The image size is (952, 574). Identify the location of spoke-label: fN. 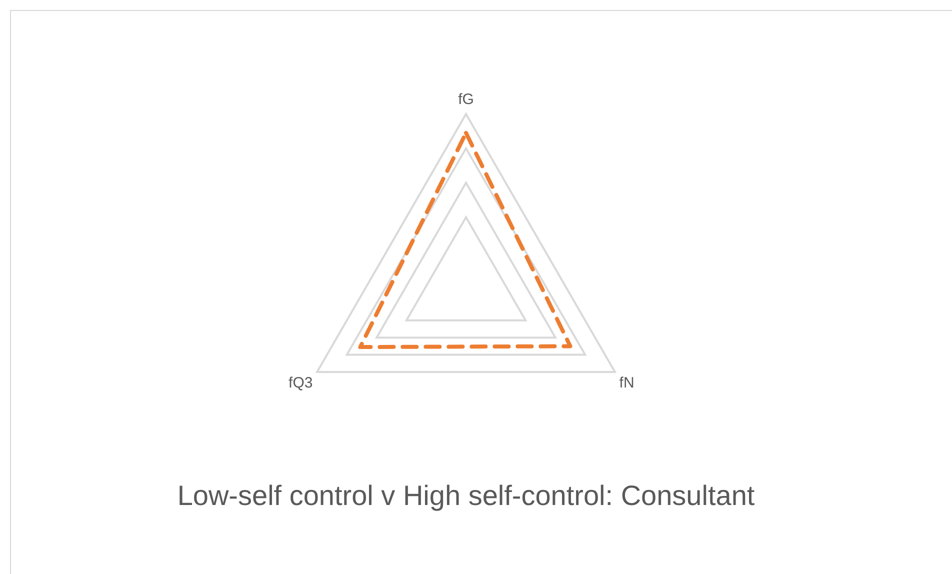
(626, 383).